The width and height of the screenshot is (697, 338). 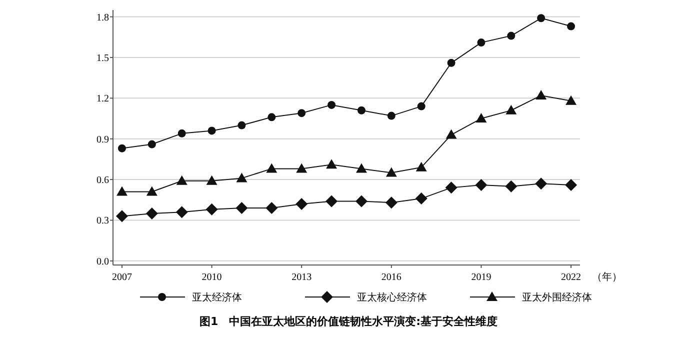 What do you see at coordinates (102, 262) in the screenshot?
I see `y-tick-label: 0.0` at bounding box center [102, 262].